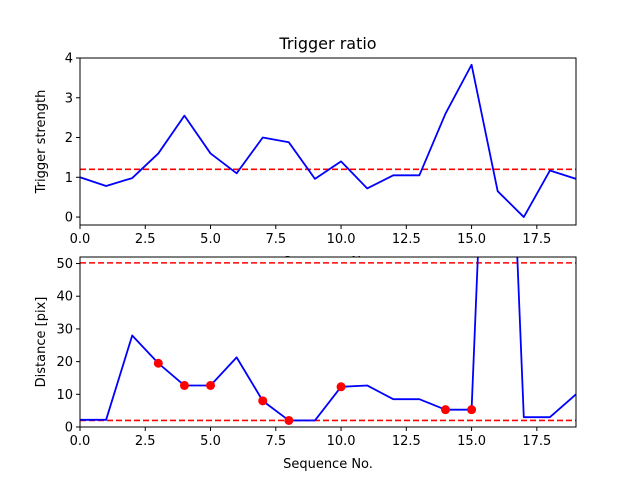  Describe the element at coordinates (275, 441) in the screenshot. I see `bottom-x-tick-label-3: 7.5` at that location.